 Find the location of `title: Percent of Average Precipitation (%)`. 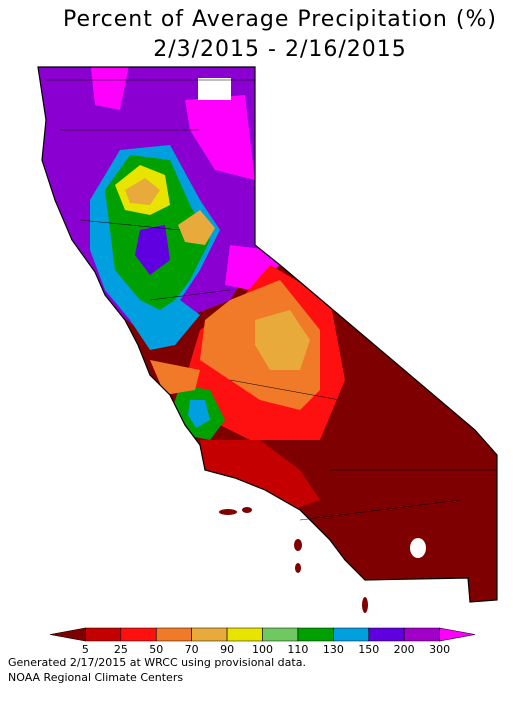

title: Percent of Average Precipitation (%) is located at coordinates (280, 19).